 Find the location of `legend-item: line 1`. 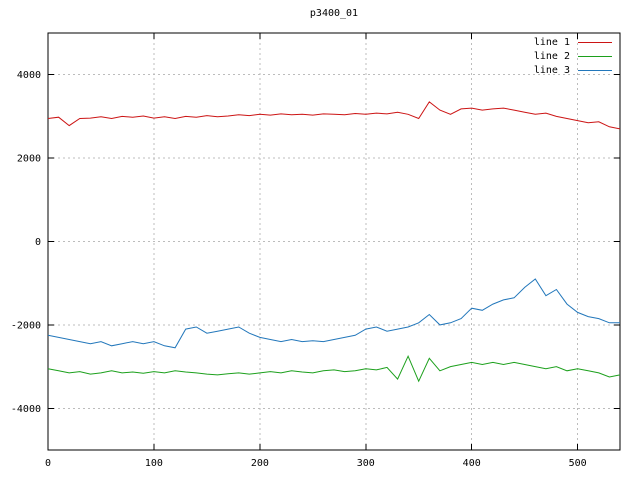

legend-item: line 1 is located at coordinates (573, 42).